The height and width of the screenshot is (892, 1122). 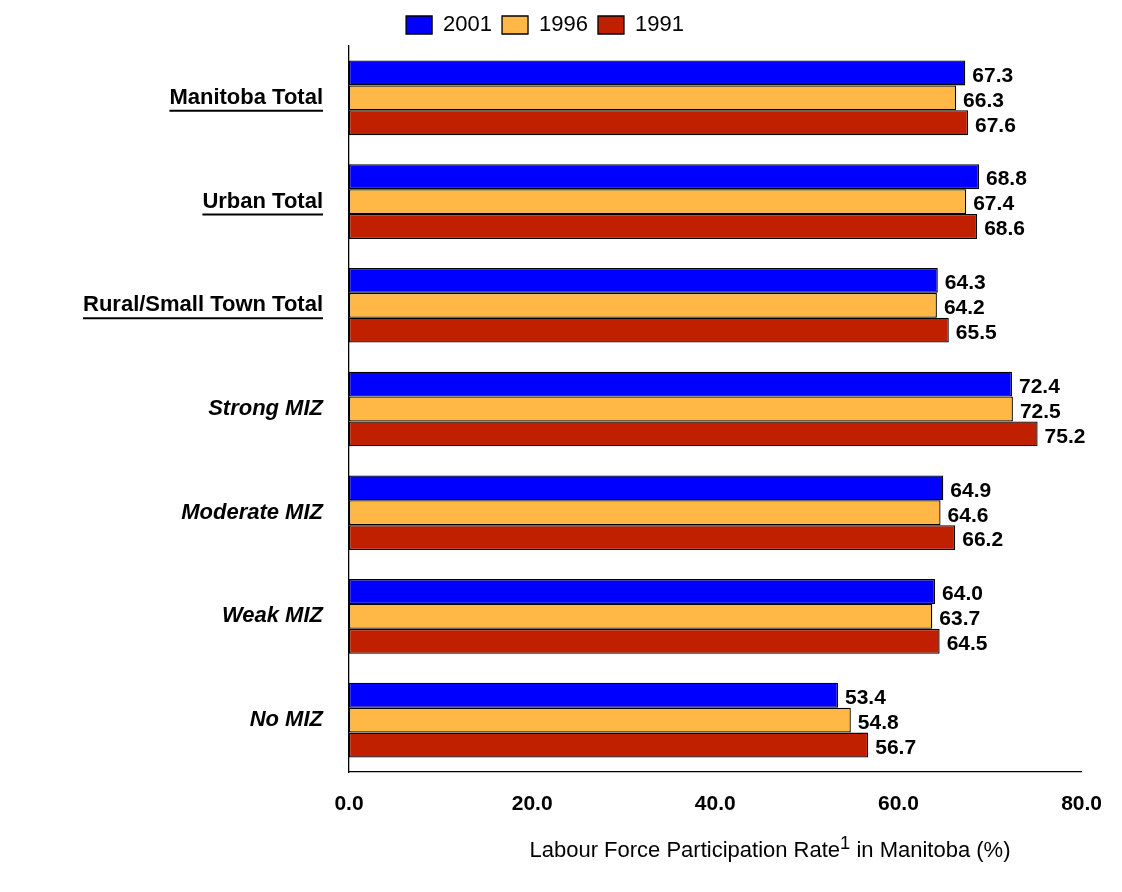 What do you see at coordinates (273, 615) in the screenshot?
I see `y-tick-label: Weak MIZ` at bounding box center [273, 615].